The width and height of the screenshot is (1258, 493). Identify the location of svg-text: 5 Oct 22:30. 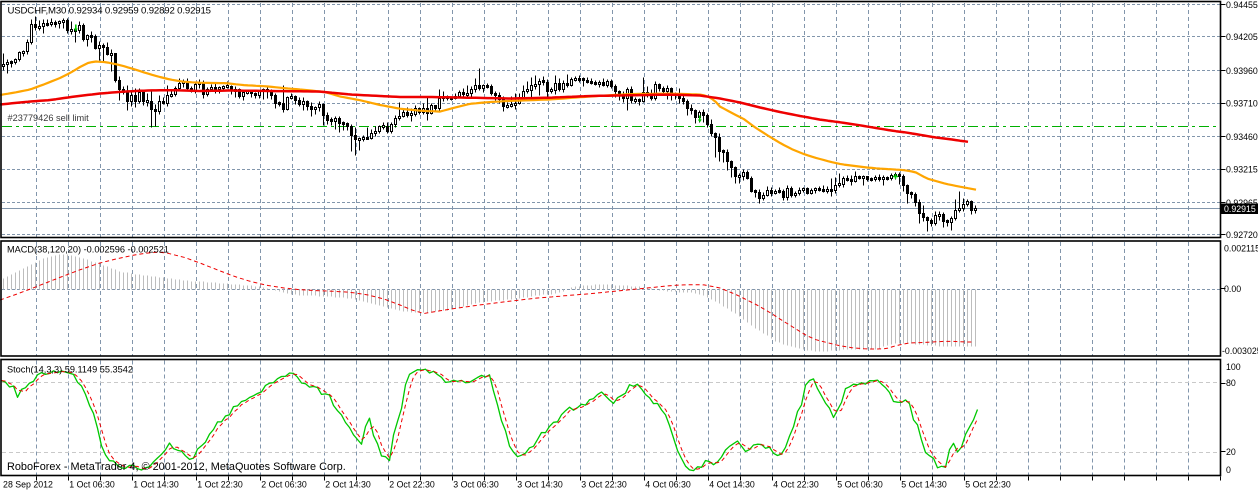
(988, 485).